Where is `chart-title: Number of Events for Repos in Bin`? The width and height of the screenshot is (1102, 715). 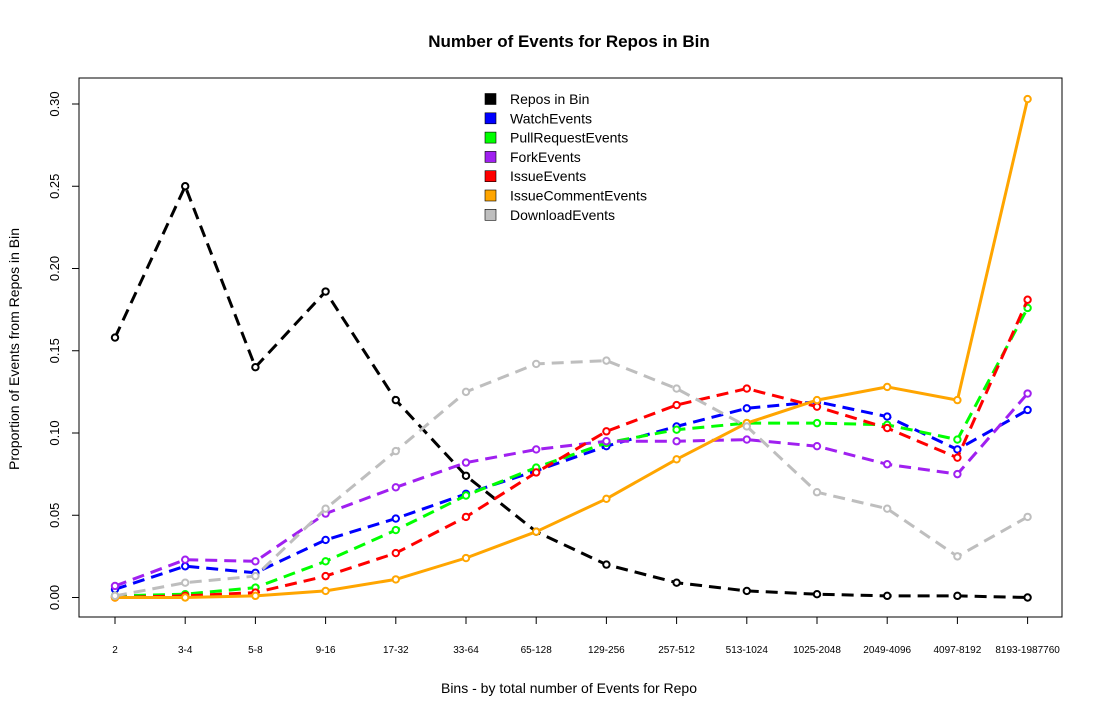 chart-title: Number of Events for Repos in Bin is located at coordinates (568, 41).